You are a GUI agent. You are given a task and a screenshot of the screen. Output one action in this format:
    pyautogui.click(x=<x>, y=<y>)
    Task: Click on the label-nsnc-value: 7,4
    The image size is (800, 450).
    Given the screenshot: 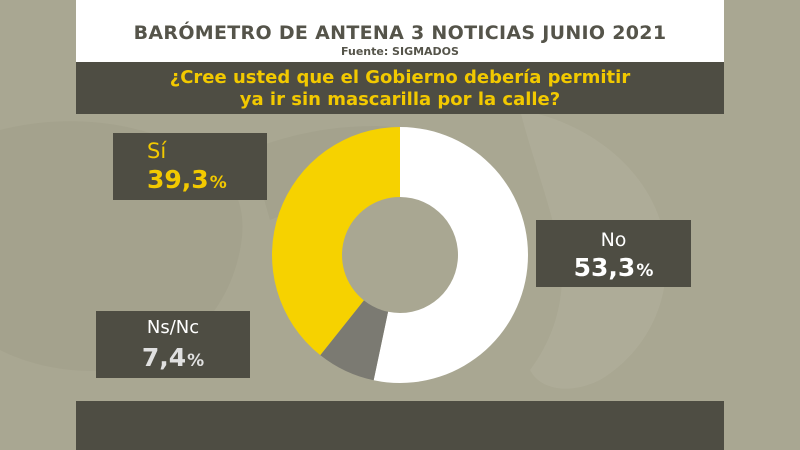 What is the action you would take?
    pyautogui.click(x=164, y=357)
    